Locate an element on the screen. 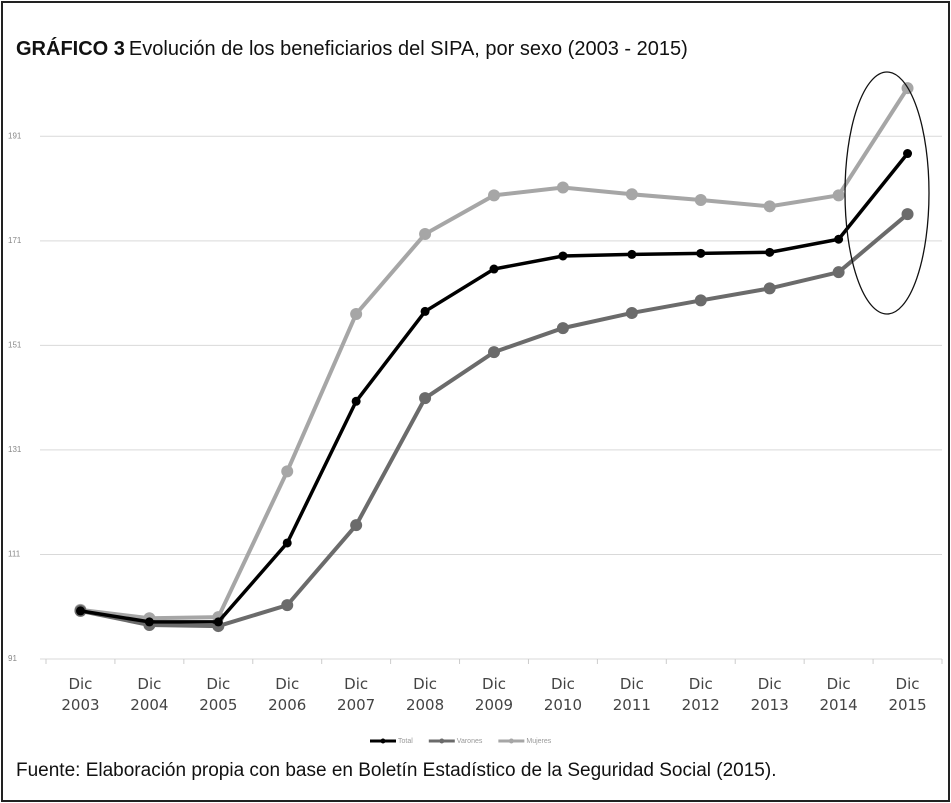 The image size is (951, 803). legend-label: Total is located at coordinates (405, 741).